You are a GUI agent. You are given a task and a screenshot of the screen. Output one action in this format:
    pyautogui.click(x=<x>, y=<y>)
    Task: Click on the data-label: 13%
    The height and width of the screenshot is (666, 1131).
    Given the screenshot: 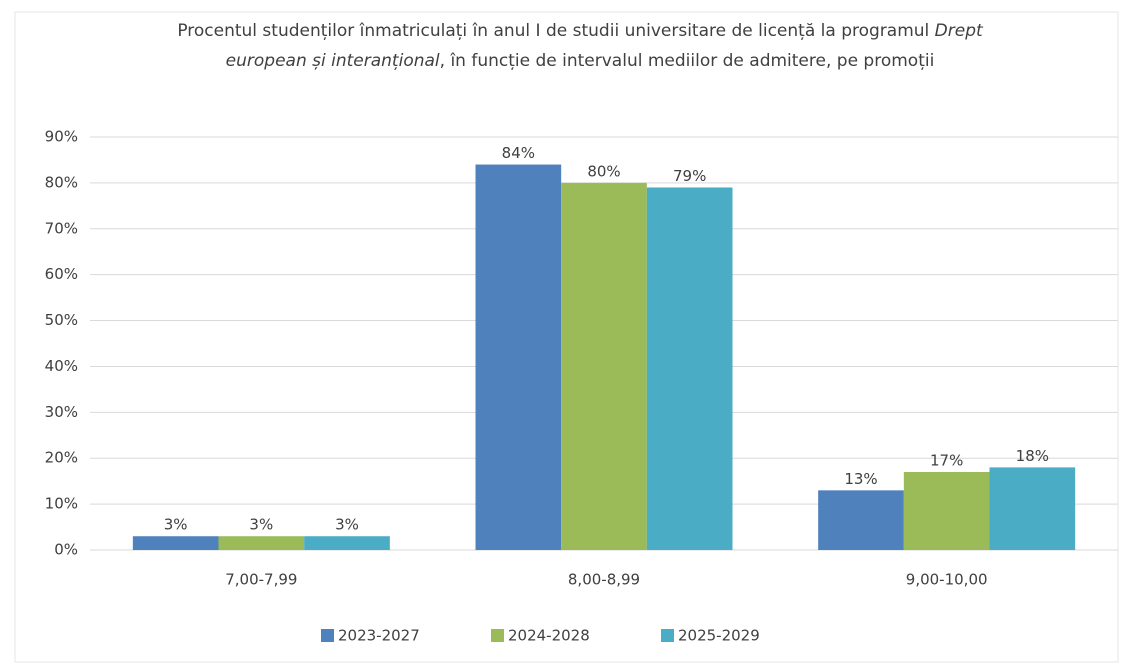 What is the action you would take?
    pyautogui.click(x=860, y=479)
    